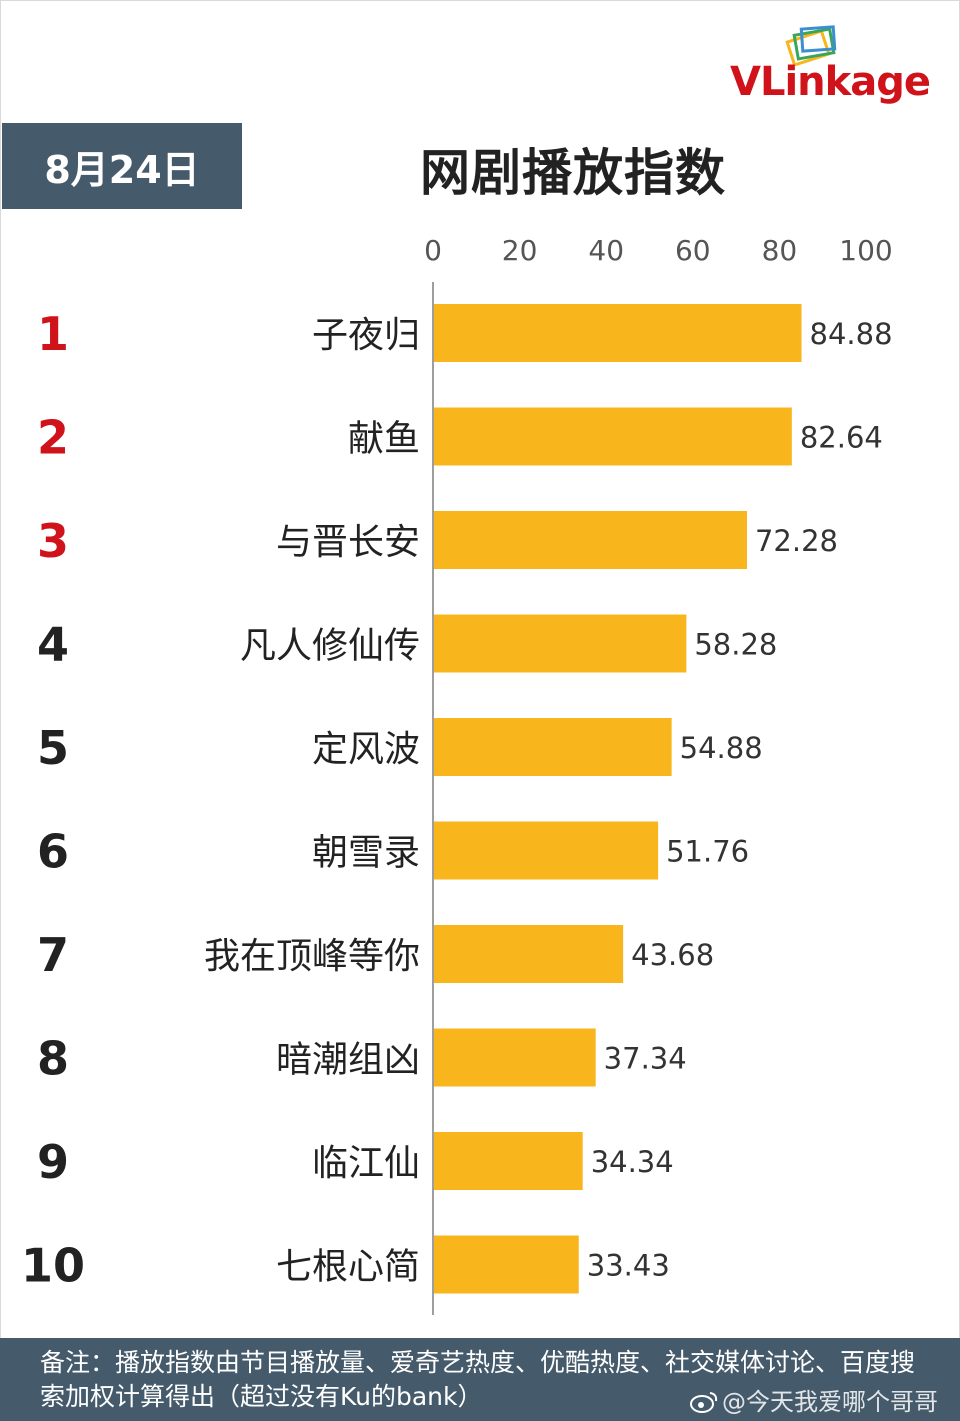 The height and width of the screenshot is (1421, 960). Describe the element at coordinates (628, 1266) in the screenshot. I see `value-label: 33.43` at that location.